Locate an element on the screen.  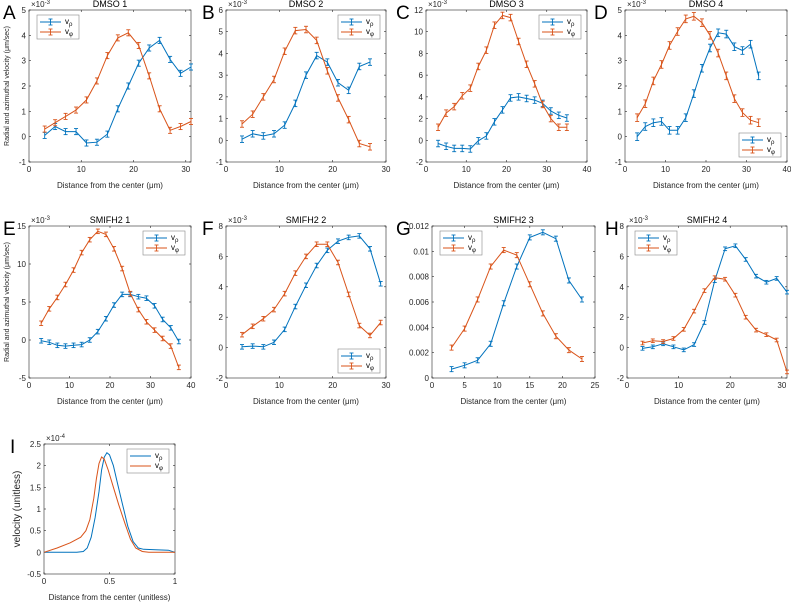
y-tick-label: -2 is located at coordinates (220, 378).